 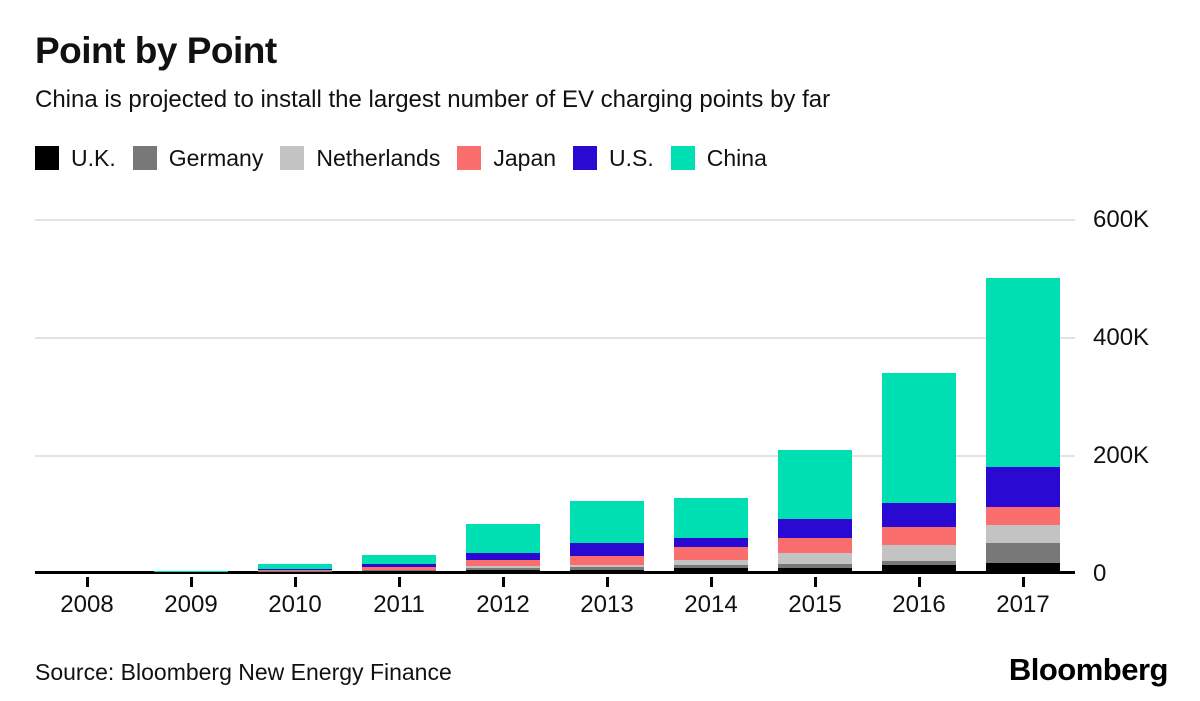 I want to click on legend-item-japan: Japan, so click(x=506, y=158).